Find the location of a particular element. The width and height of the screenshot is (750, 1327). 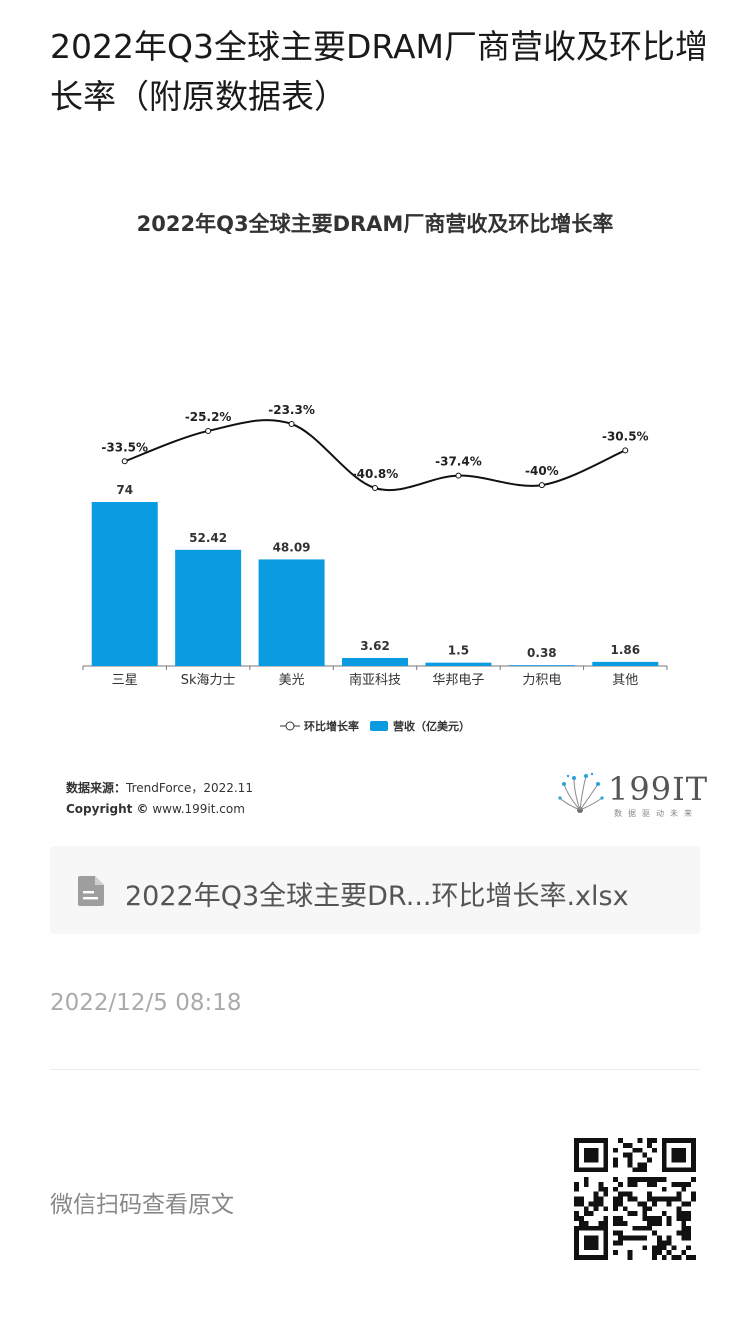

attachment-card: 2022年Q3全球主要DR...环比增长率.xlsx is located at coordinates (375, 890).